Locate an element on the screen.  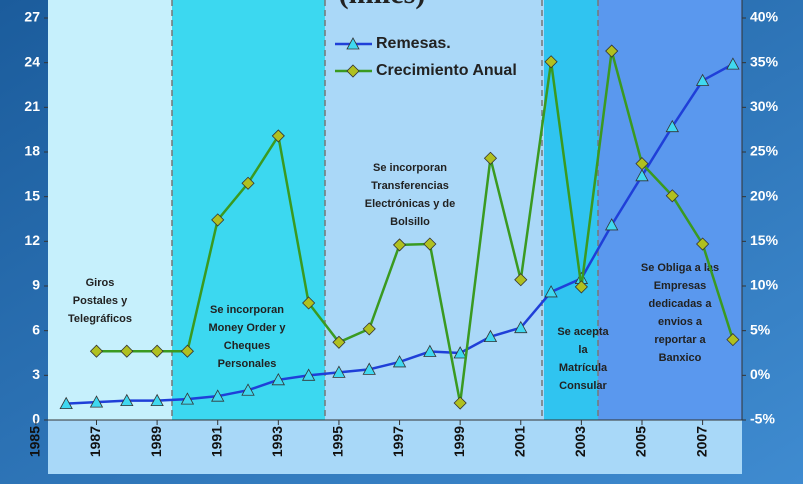
y-tick-label: 18 is located at coordinates (32, 151).